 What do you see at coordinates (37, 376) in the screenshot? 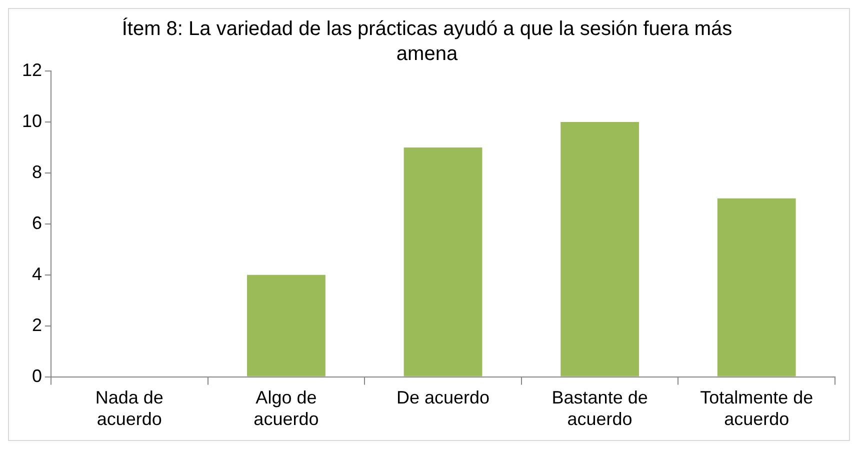
I see `y-tick-label: 0` at bounding box center [37, 376].